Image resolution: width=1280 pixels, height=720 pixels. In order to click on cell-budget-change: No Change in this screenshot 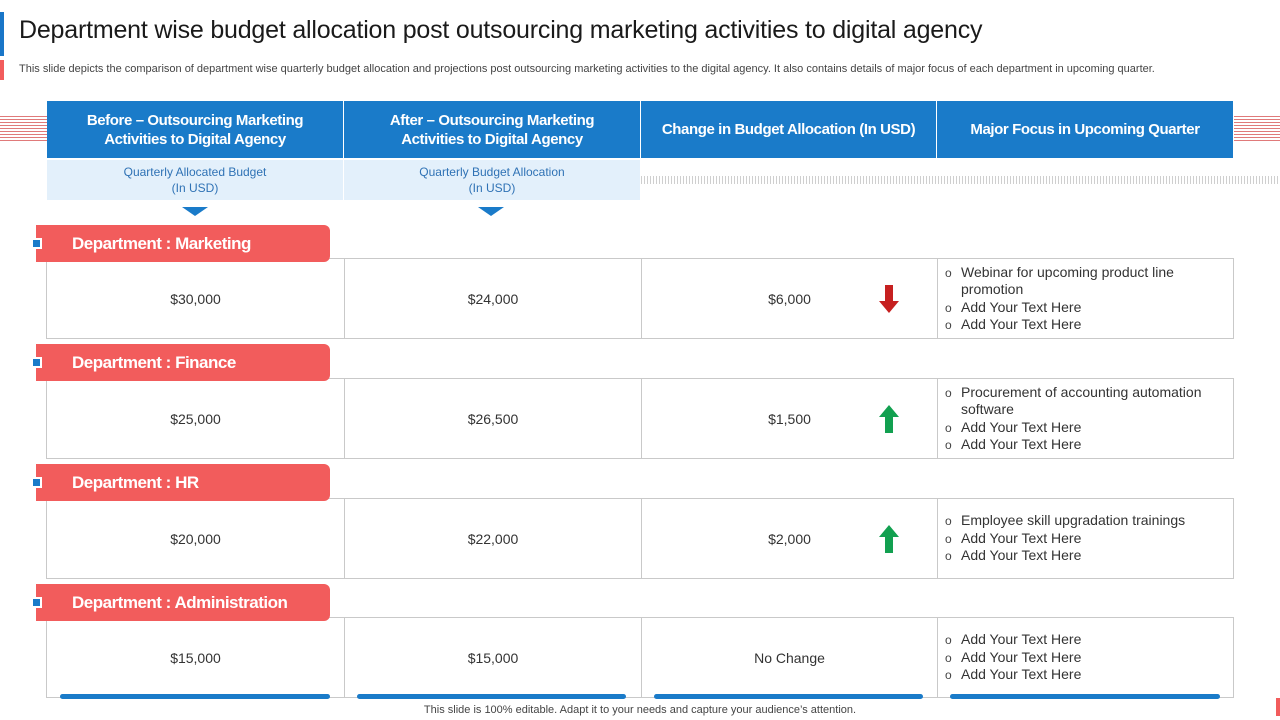, I will do `click(789, 657)`.